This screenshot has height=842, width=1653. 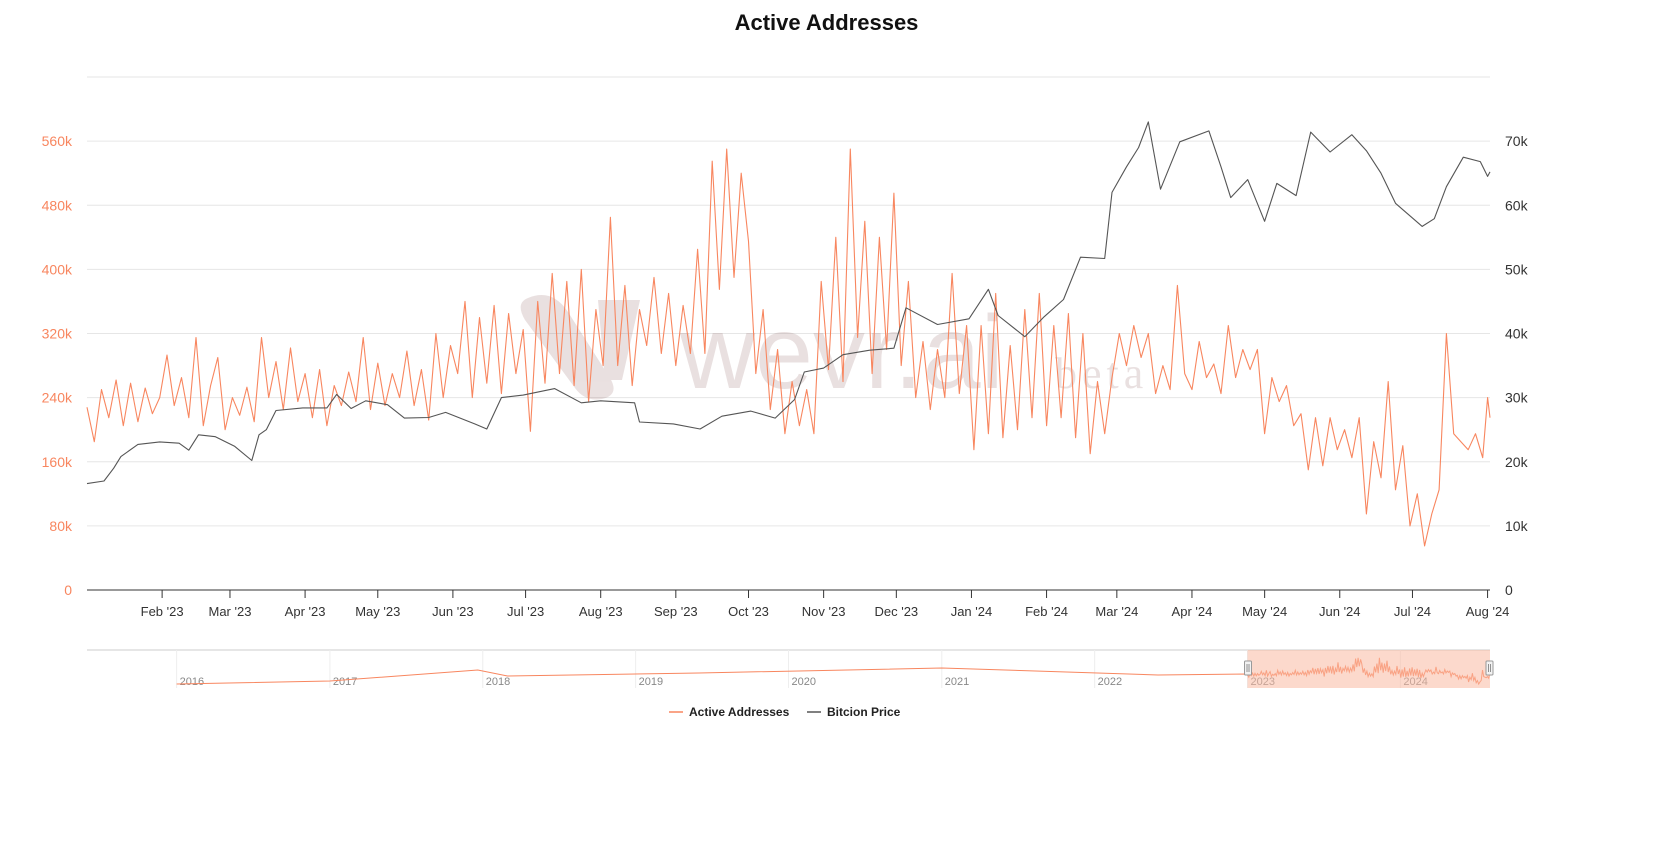 I want to click on y-left-tick-label: 160k, so click(x=57, y=462).